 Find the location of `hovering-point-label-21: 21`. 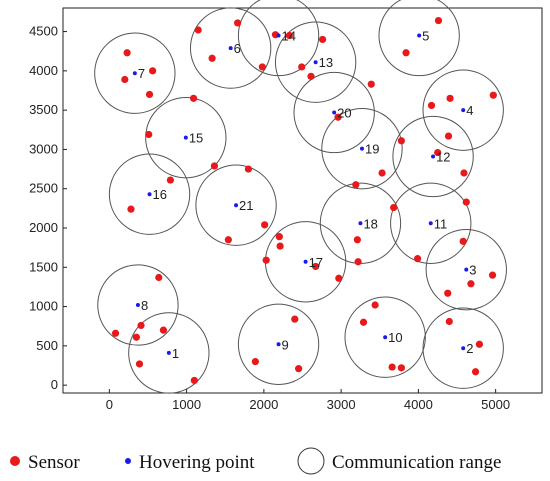

hovering-point-label-21: 21 is located at coordinates (246, 205).